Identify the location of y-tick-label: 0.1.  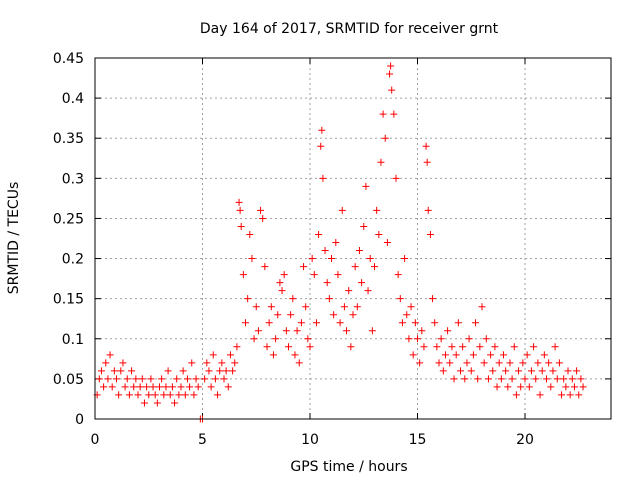
(73, 340).